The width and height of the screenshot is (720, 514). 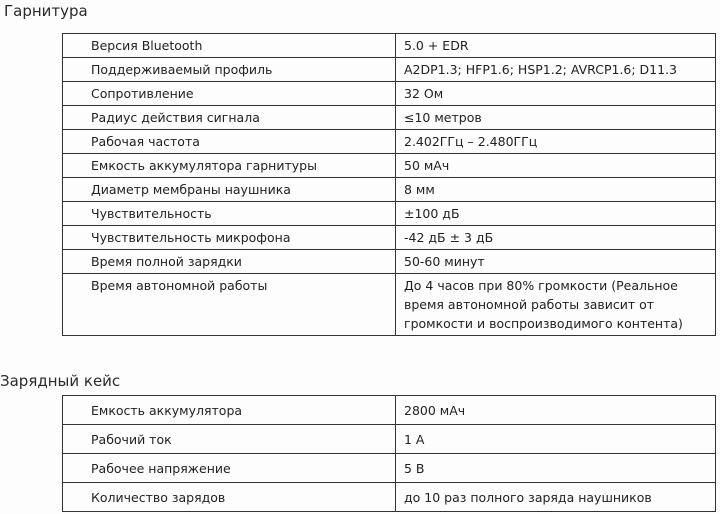 What do you see at coordinates (229, 213) in the screenshot?
I see `spec-label: Чувствительность` at bounding box center [229, 213].